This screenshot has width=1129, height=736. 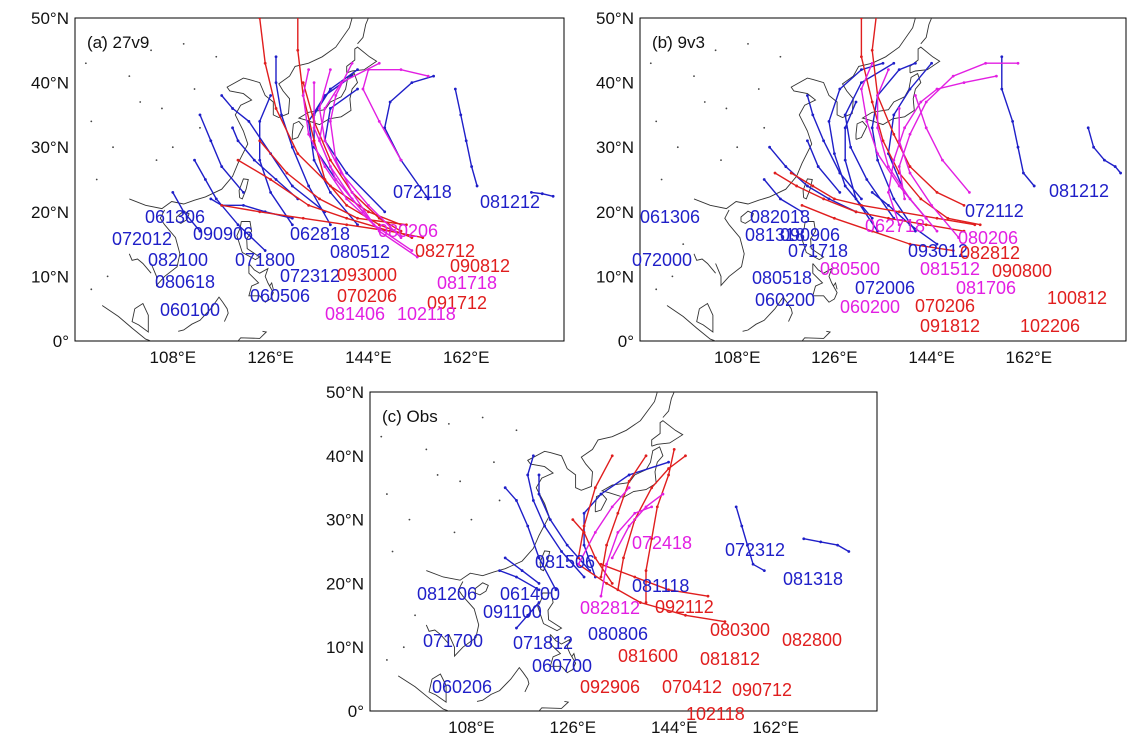 I want to click on y-tick-label: 50°N, so click(x=50, y=18).